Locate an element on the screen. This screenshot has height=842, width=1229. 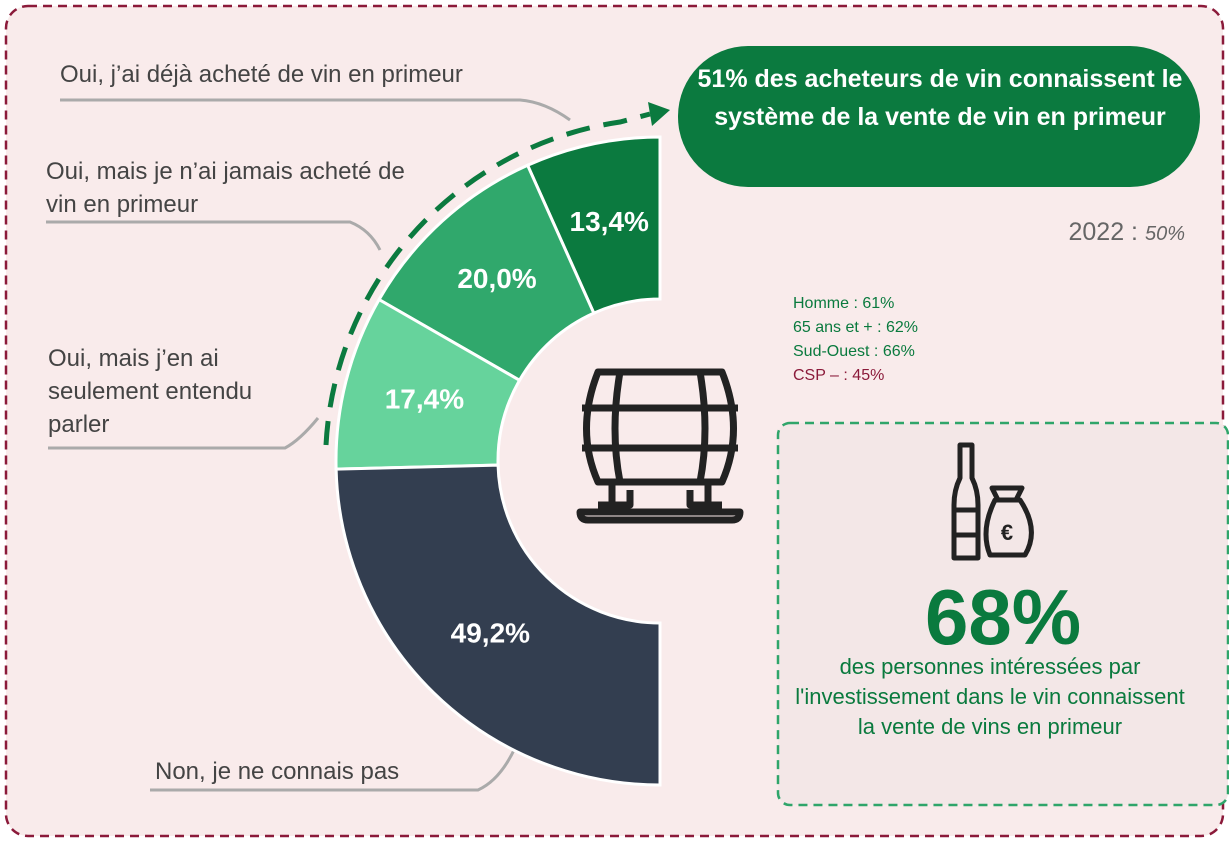
bottle-icon: € is located at coordinates (992, 501).